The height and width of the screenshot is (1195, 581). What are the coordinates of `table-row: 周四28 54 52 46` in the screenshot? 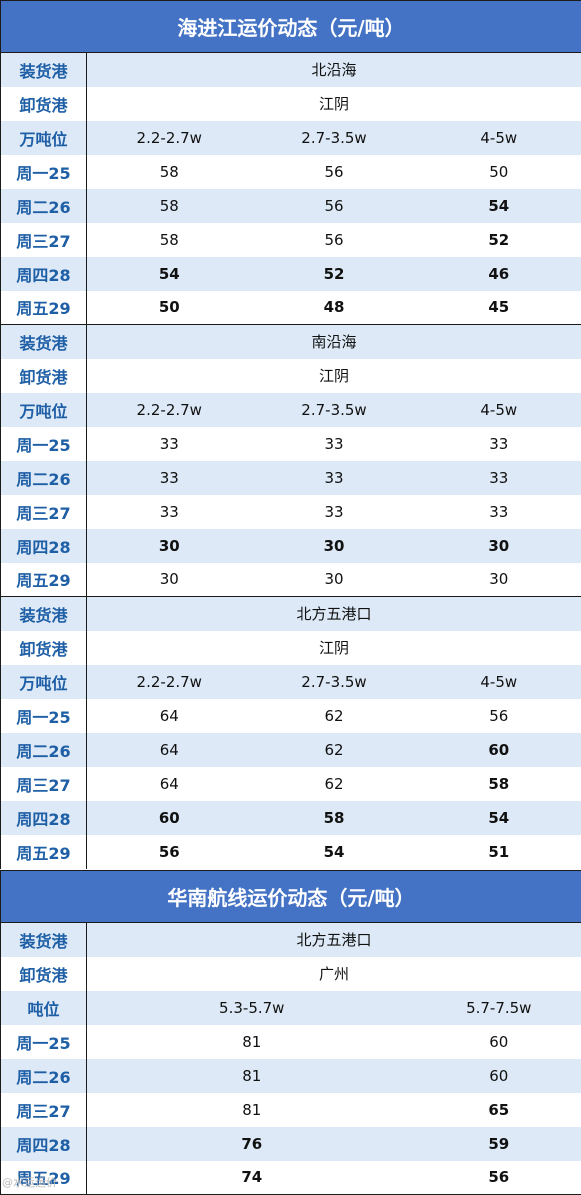 It's located at (290, 273).